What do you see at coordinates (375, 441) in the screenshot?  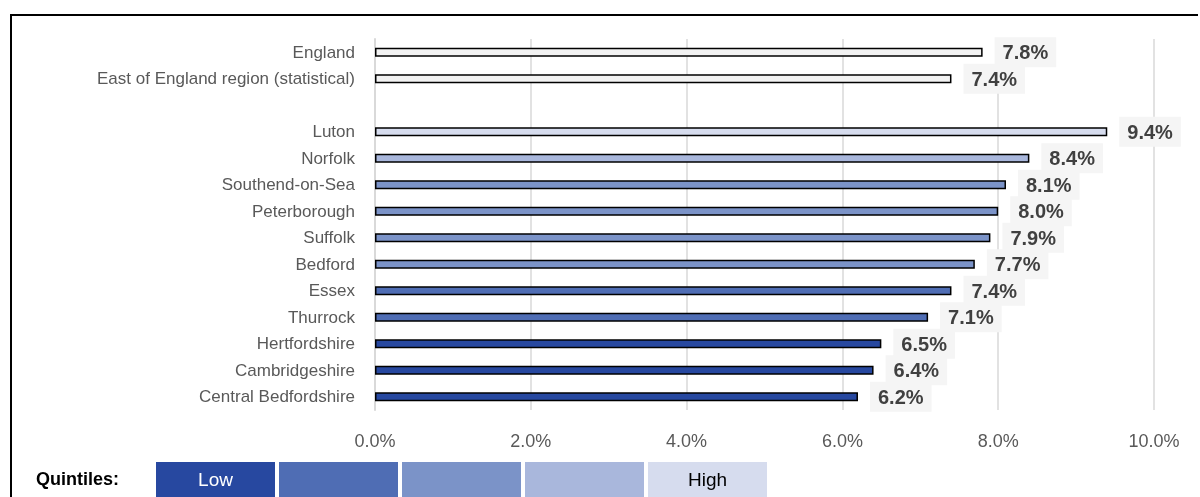 I see `x-tick-label: 0.0%` at bounding box center [375, 441].